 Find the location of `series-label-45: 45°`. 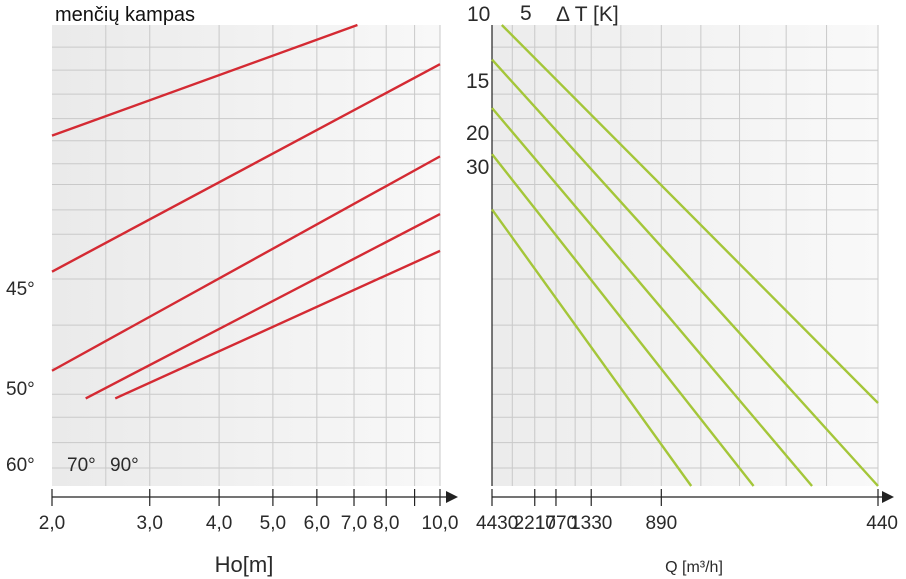

series-label-45: 45° is located at coordinates (20, 289).